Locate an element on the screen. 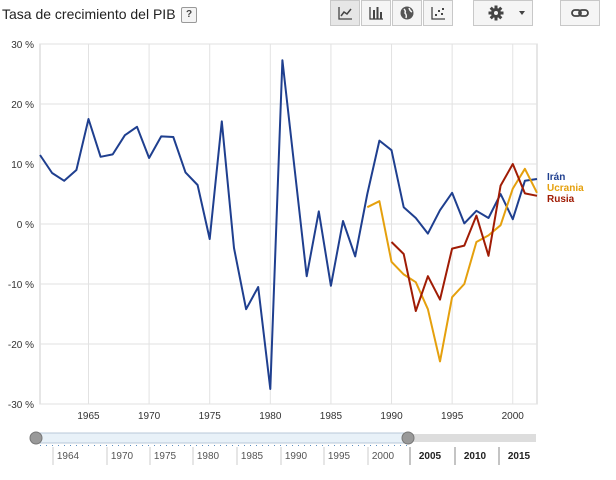 The image size is (616, 480). slider-year-label: 2005 is located at coordinates (430, 456).